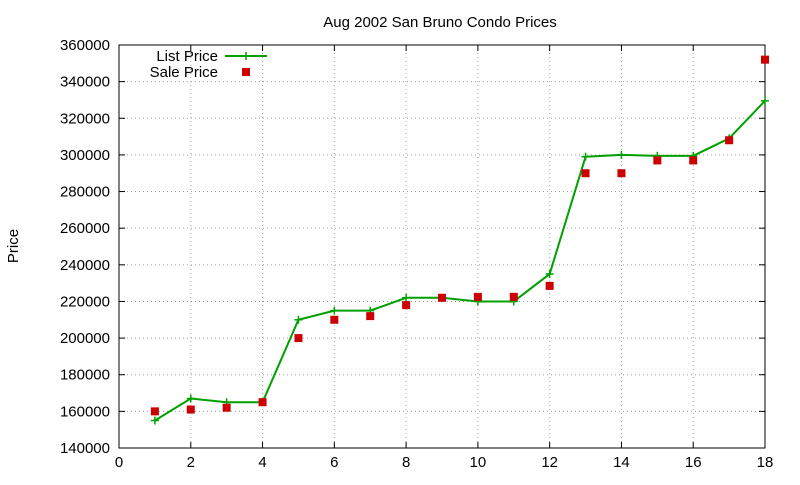 This screenshot has width=800, height=485. What do you see at coordinates (693, 462) in the screenshot?
I see `x-tick-label: 16` at bounding box center [693, 462].